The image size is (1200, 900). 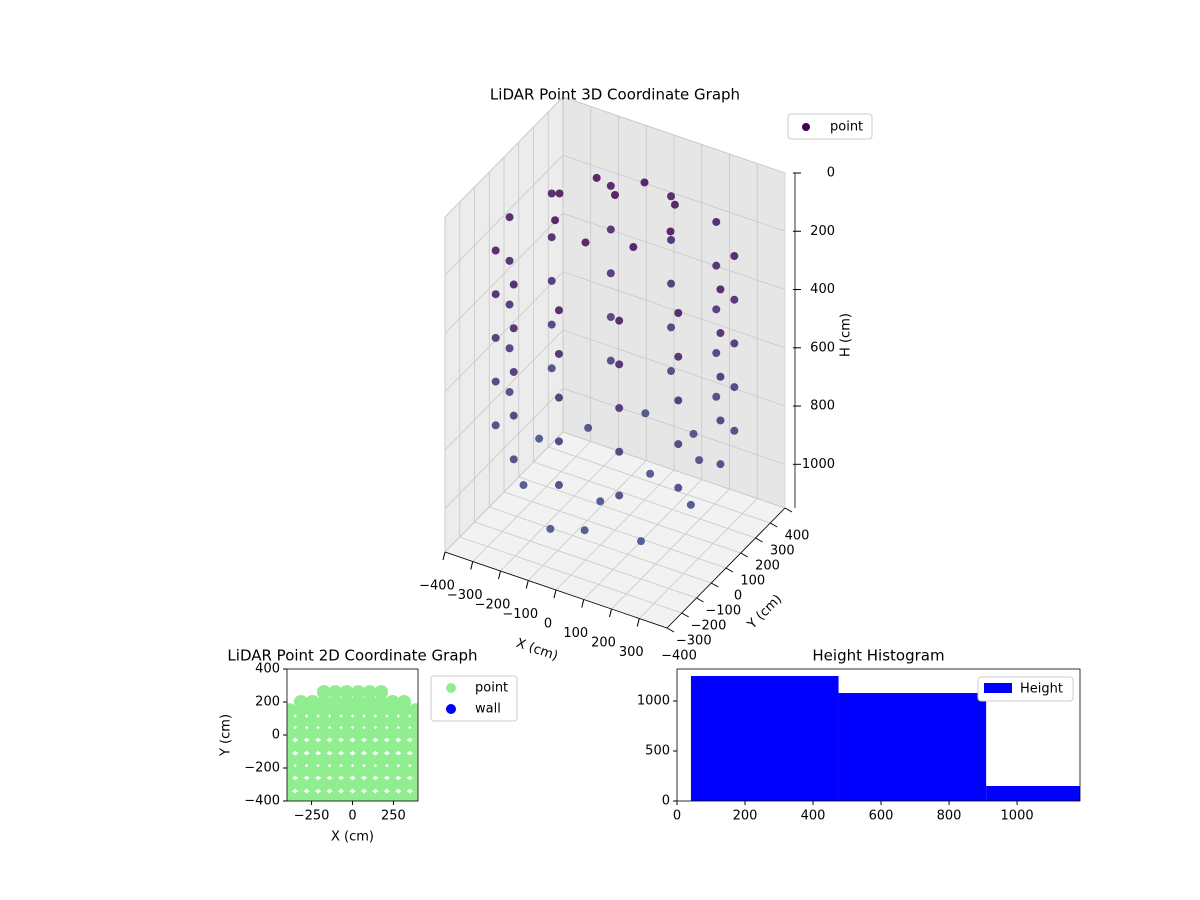 I want to click on y-tick-label: 500, so click(x=657, y=751).